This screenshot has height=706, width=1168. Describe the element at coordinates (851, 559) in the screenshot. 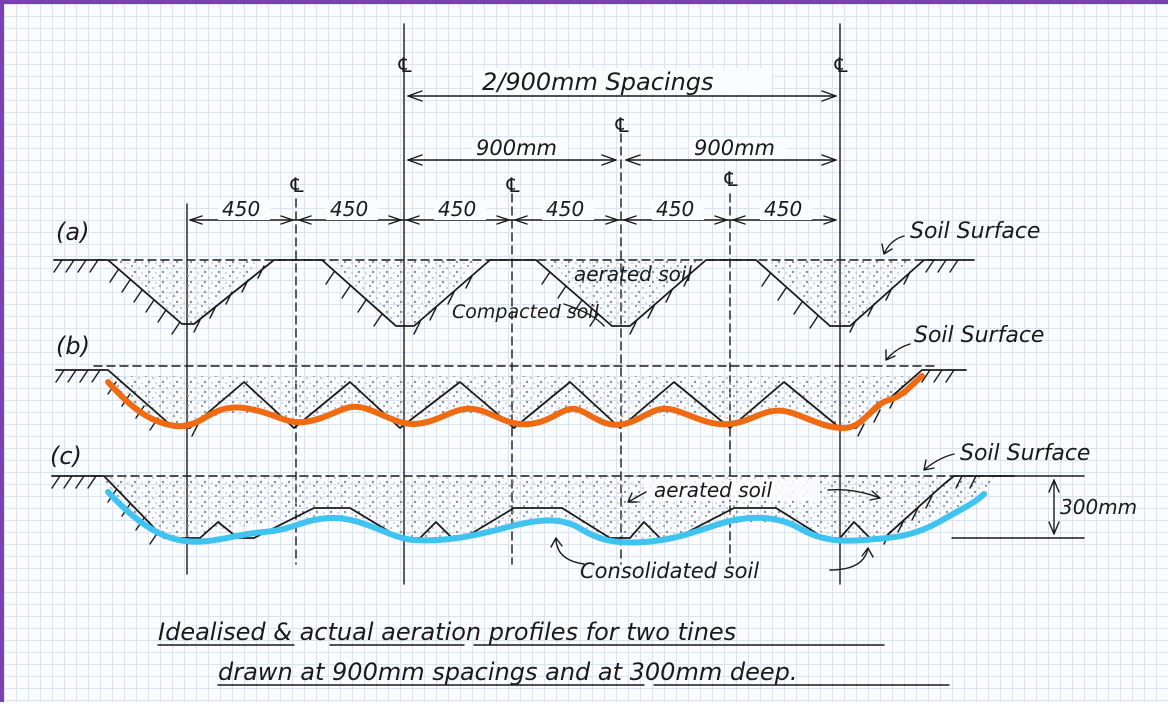

I see `consolidated-pointer-right` at that location.